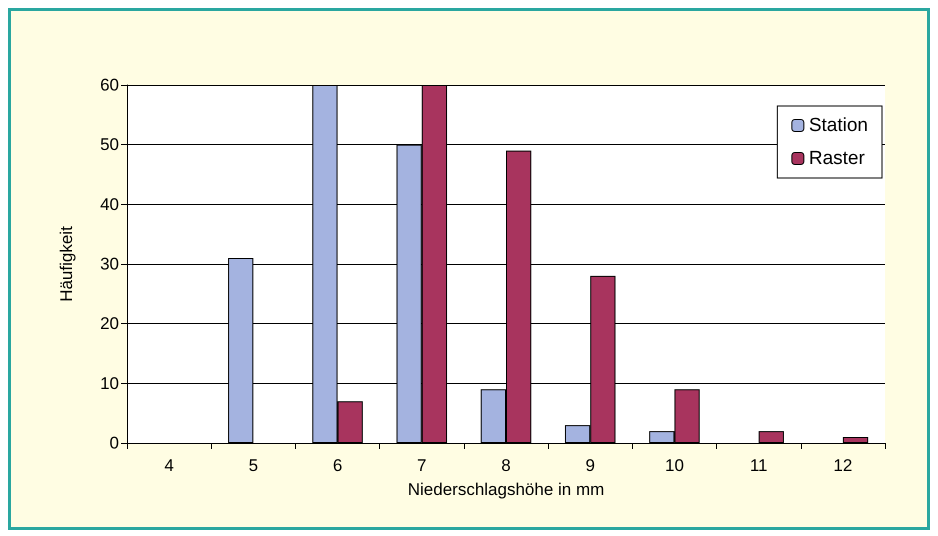  What do you see at coordinates (169, 465) in the screenshot?
I see `x-tick-label: 4` at bounding box center [169, 465].